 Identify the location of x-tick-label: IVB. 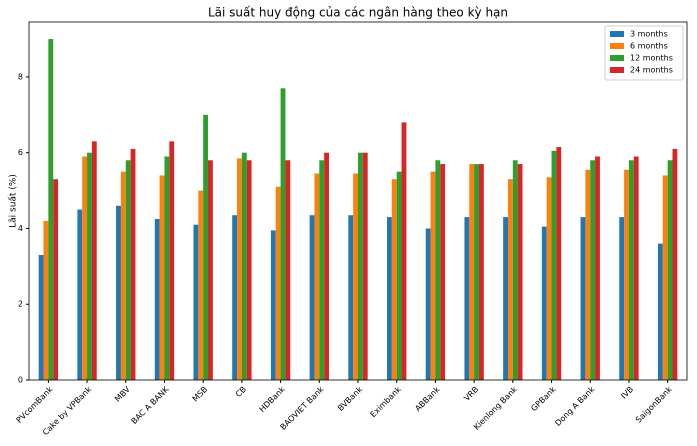
(627, 393).